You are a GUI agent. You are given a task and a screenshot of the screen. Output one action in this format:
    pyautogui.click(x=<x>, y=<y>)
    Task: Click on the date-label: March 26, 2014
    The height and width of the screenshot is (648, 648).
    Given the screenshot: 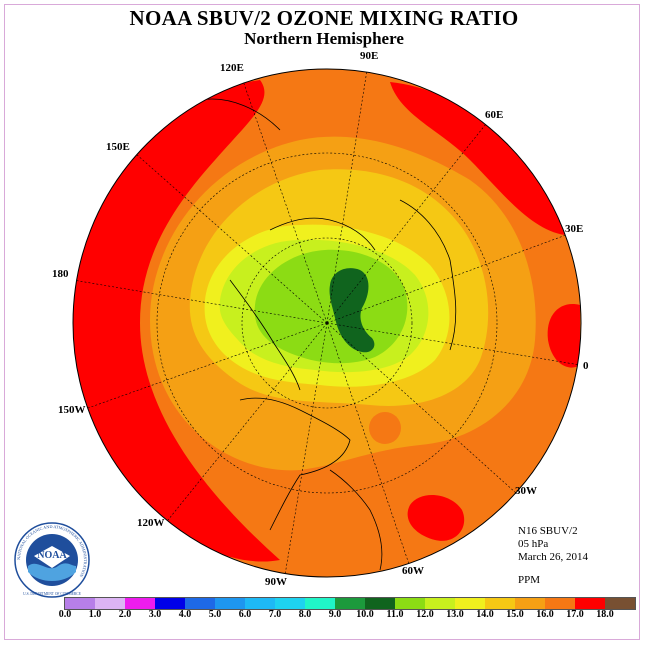 What is the action you would take?
    pyautogui.click(x=553, y=557)
    